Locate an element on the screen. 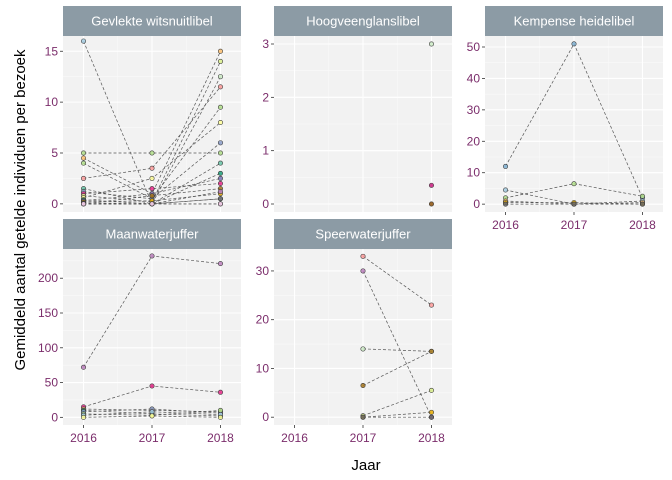 The width and height of the screenshot is (672, 480). panel-title: Hoogveenglanslibel is located at coordinates (363, 21).